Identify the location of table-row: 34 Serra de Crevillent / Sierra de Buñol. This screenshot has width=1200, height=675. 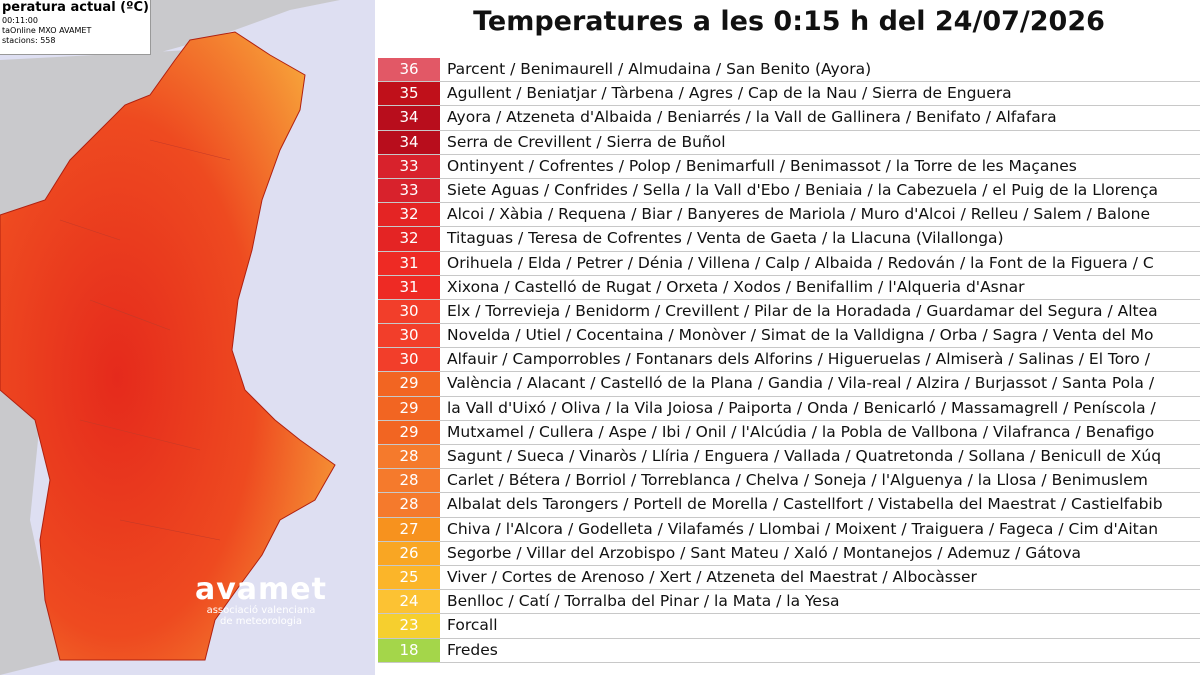
(789, 142).